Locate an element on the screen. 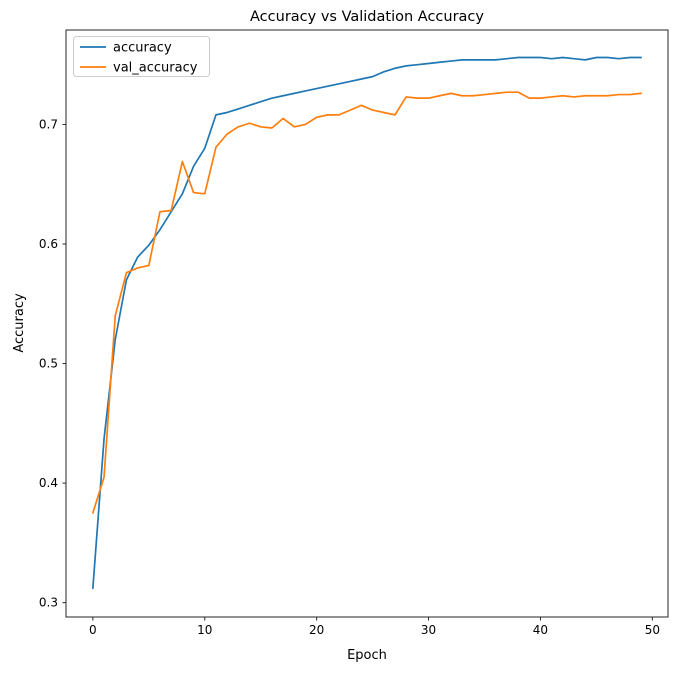  y-tick-label: 0.3 is located at coordinates (48, 603).